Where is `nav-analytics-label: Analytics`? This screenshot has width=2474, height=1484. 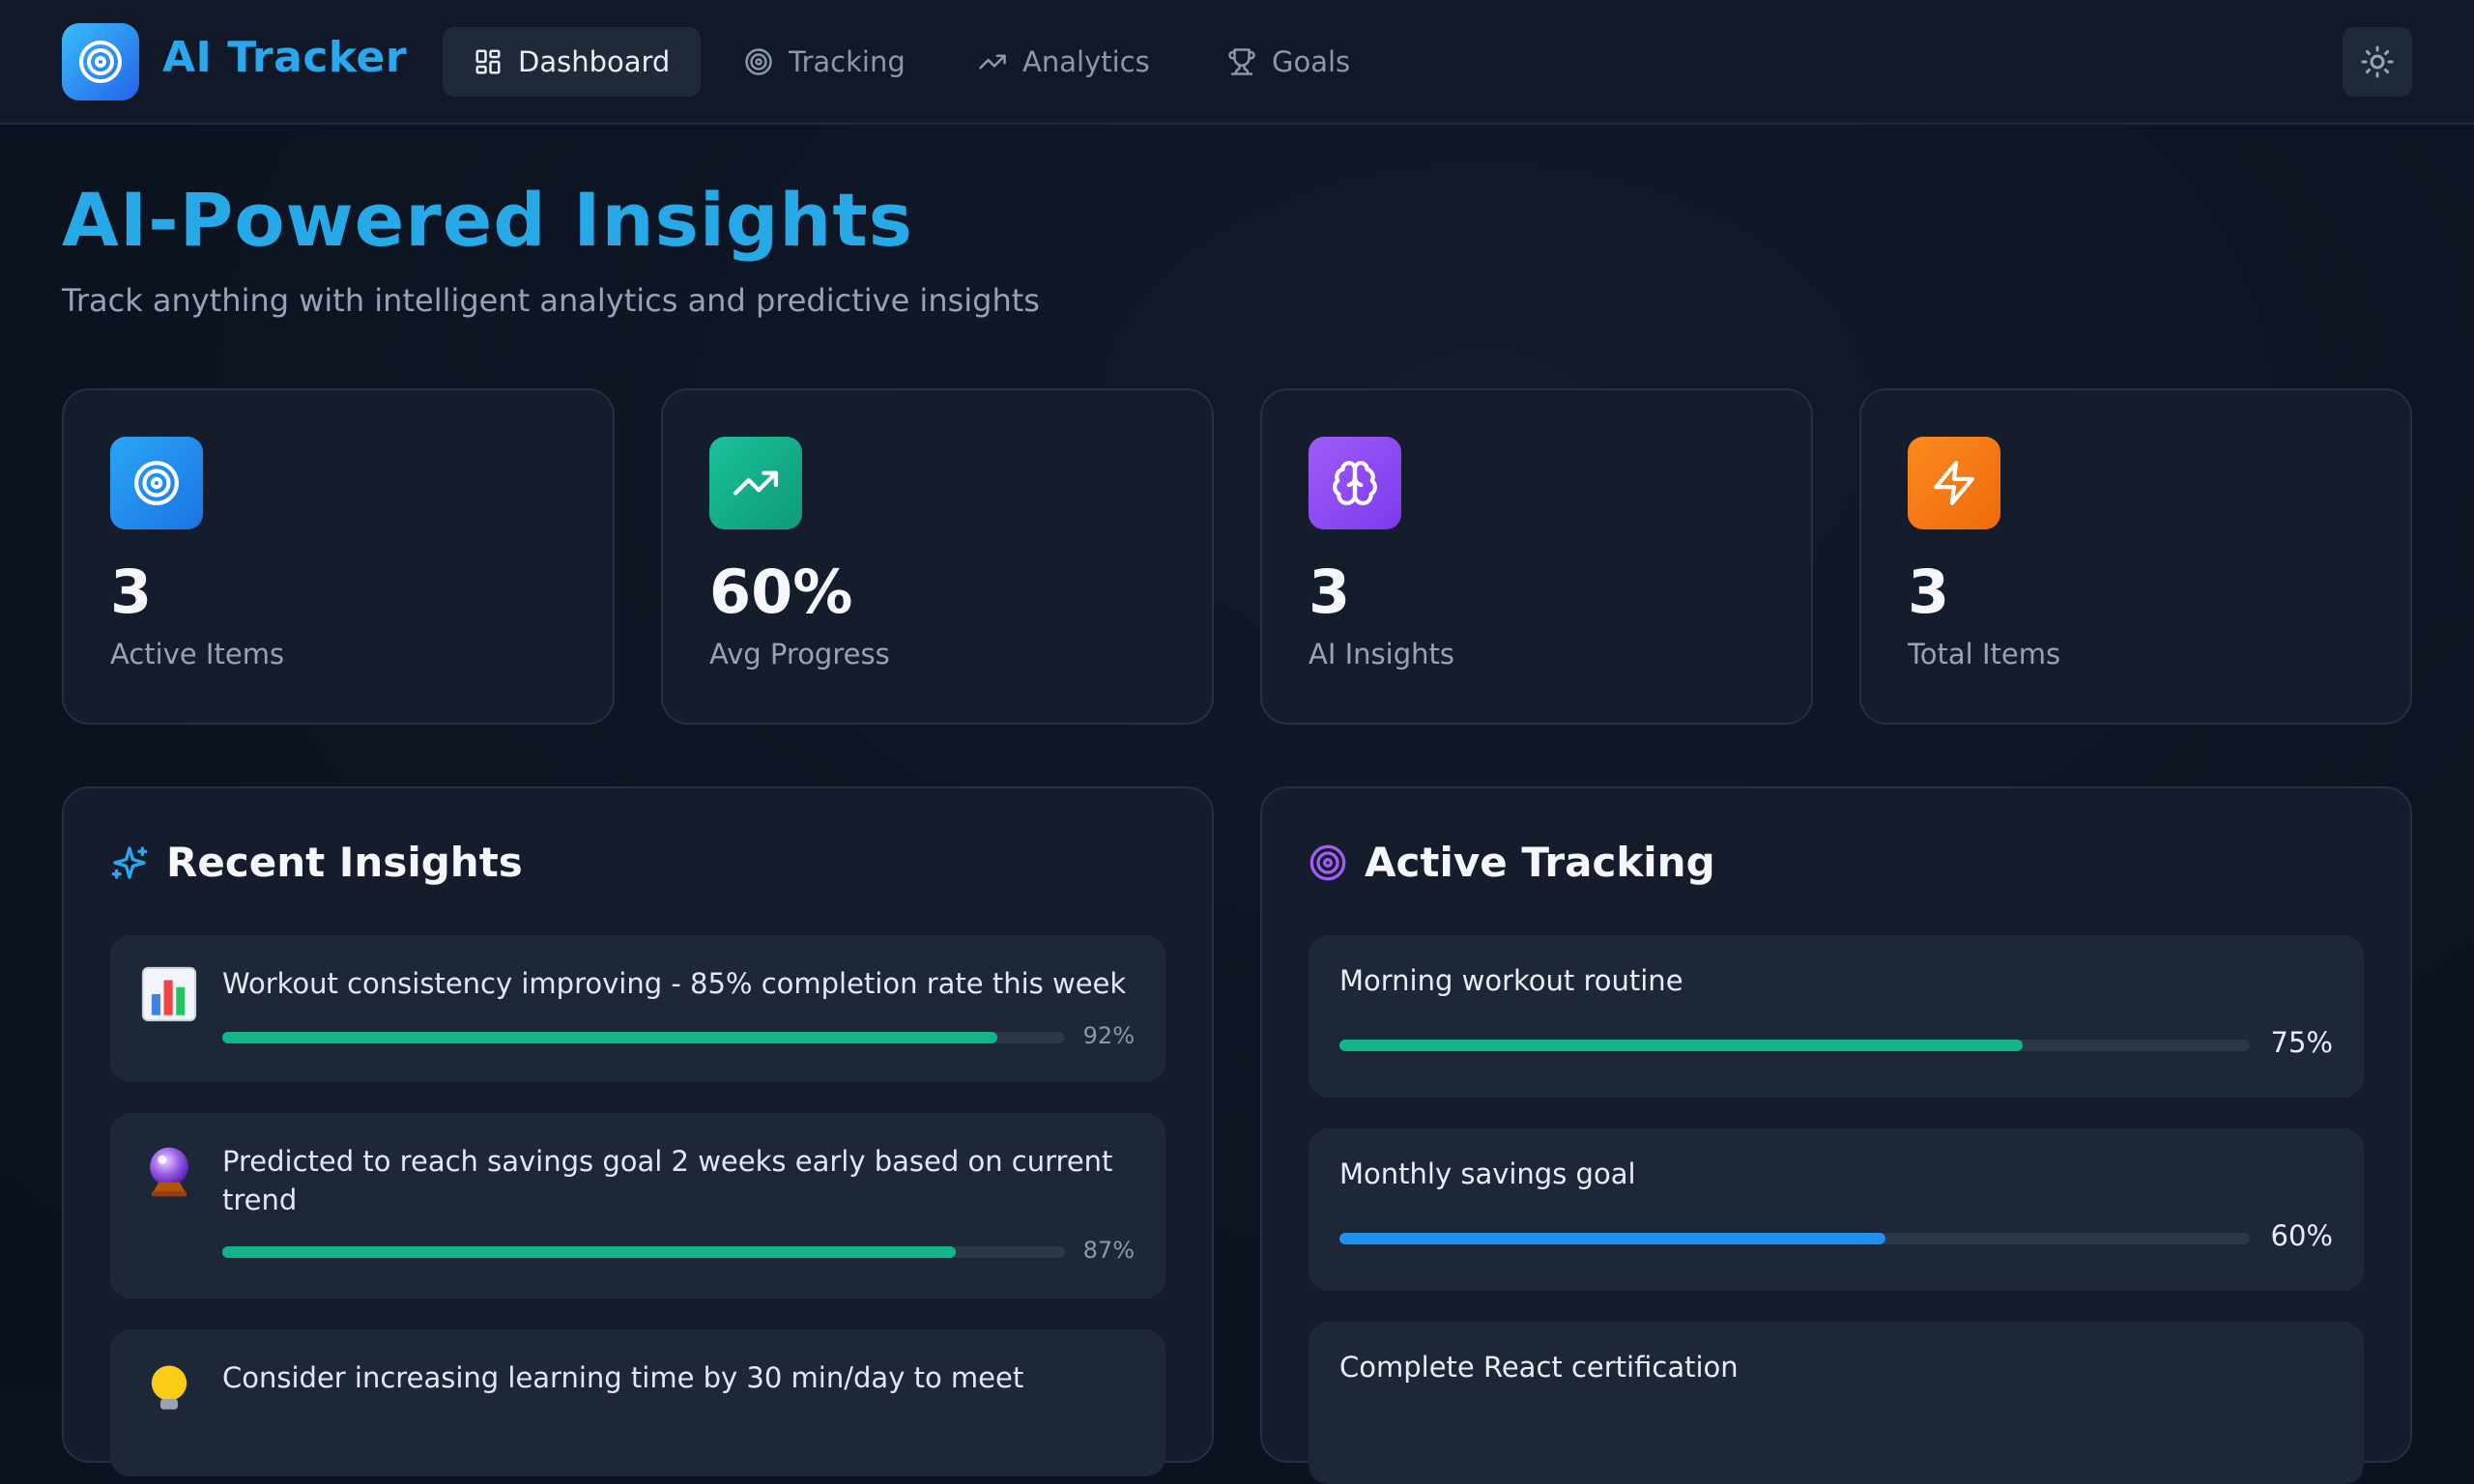 nav-analytics-label: Analytics is located at coordinates (1086, 61).